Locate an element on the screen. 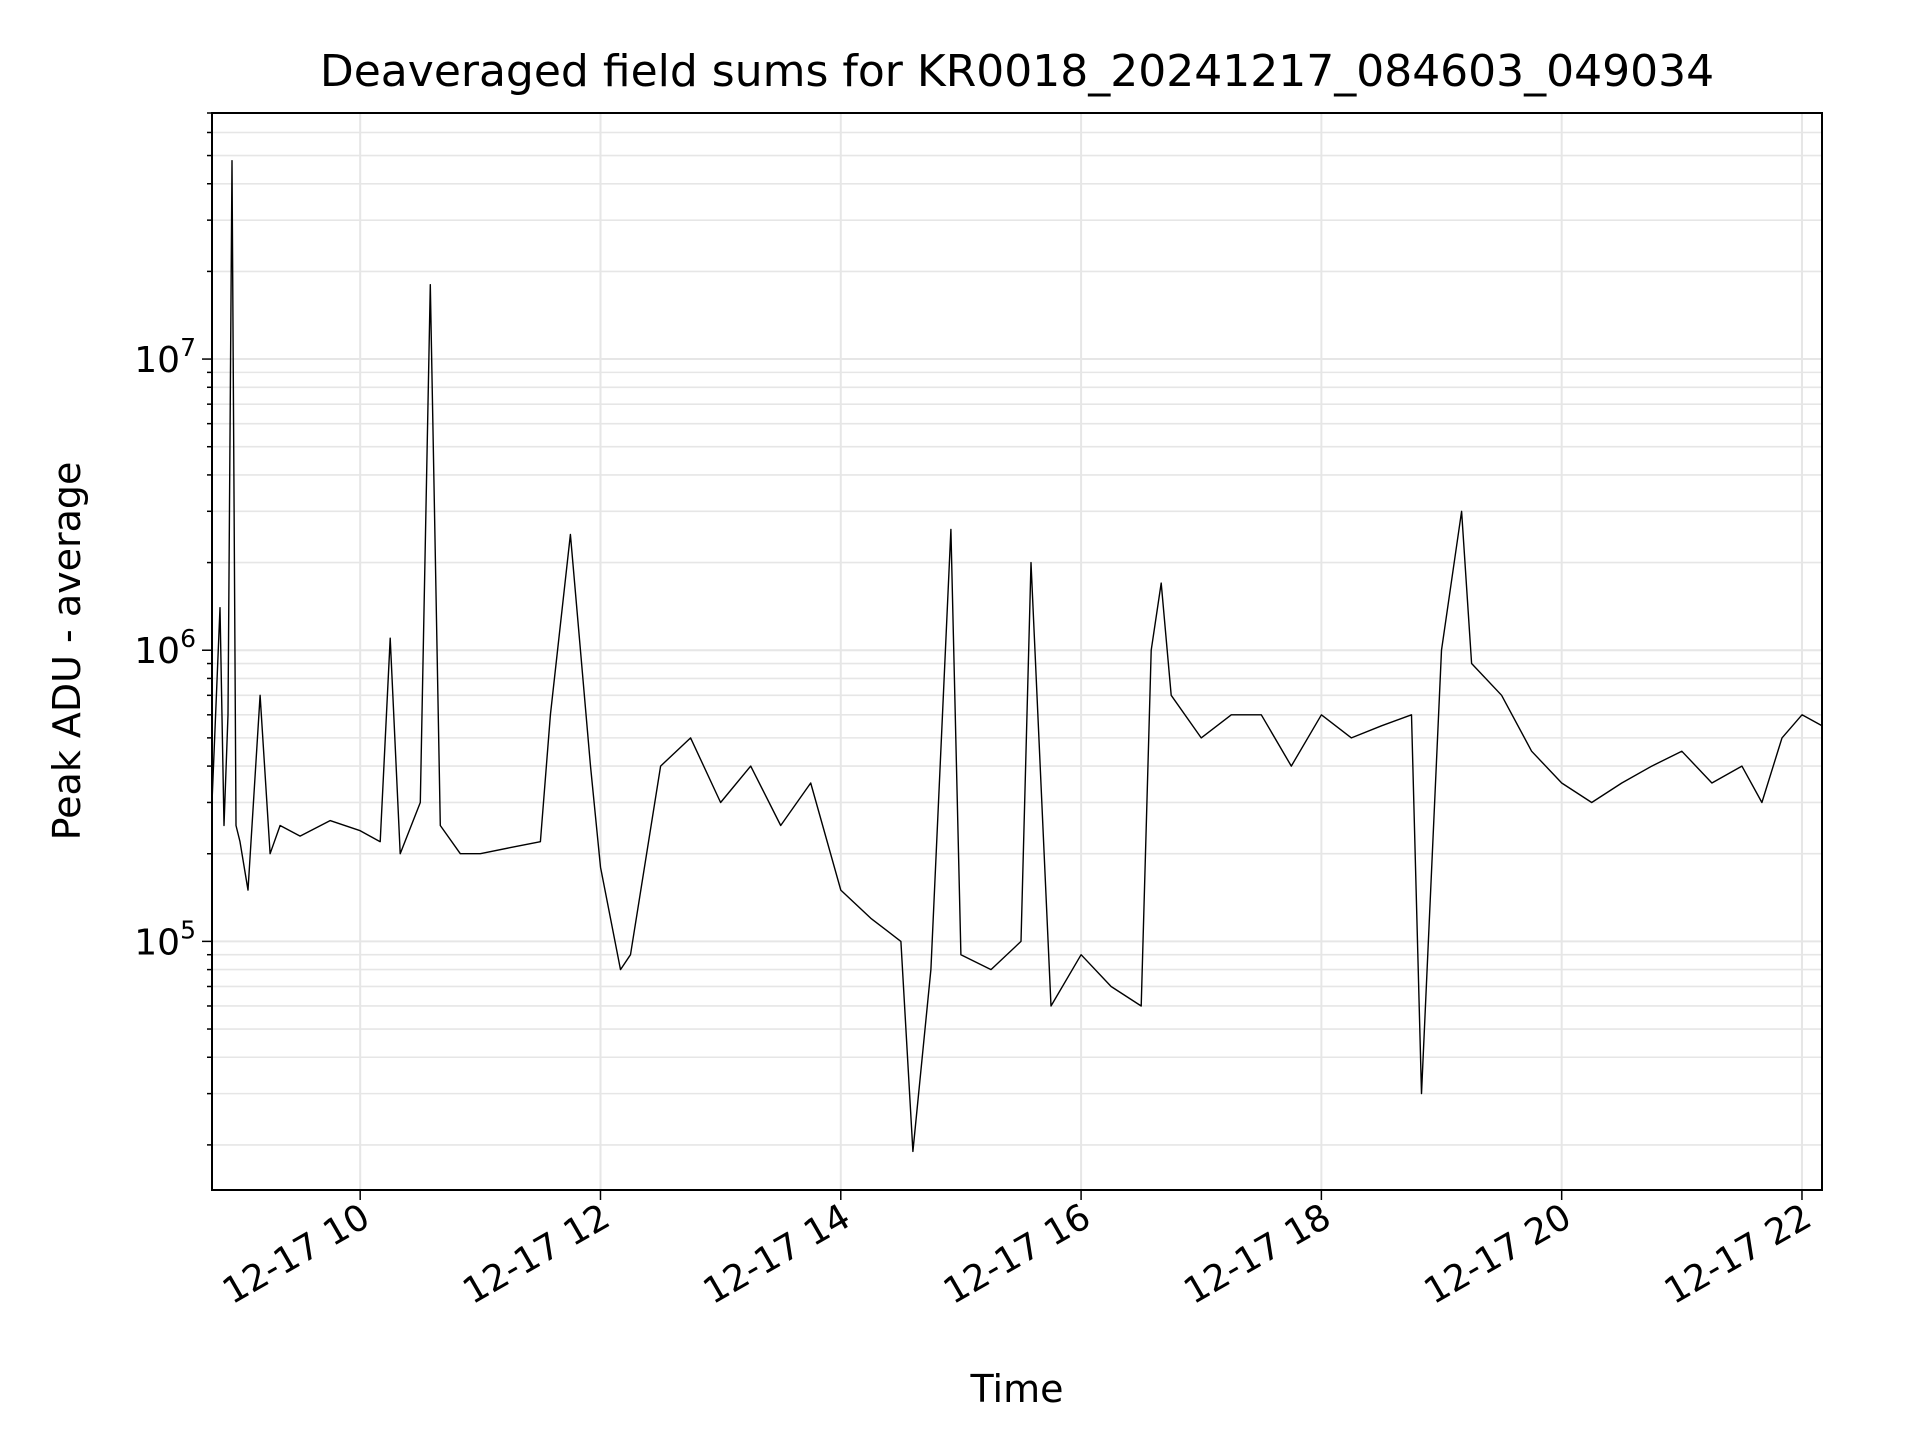 The image size is (1920, 1440). x-tick-label: 12-17 12 is located at coordinates (536, 1254).